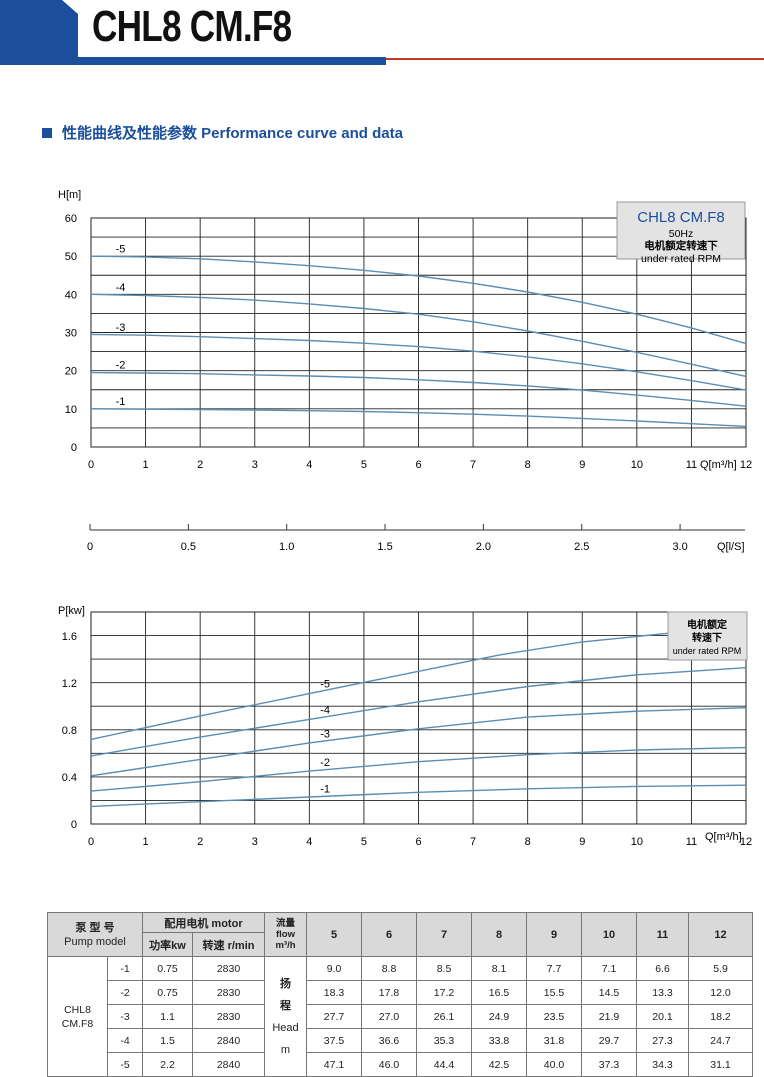  What do you see at coordinates (125, 1064) in the screenshot?
I see `variant-cell: -5` at bounding box center [125, 1064].